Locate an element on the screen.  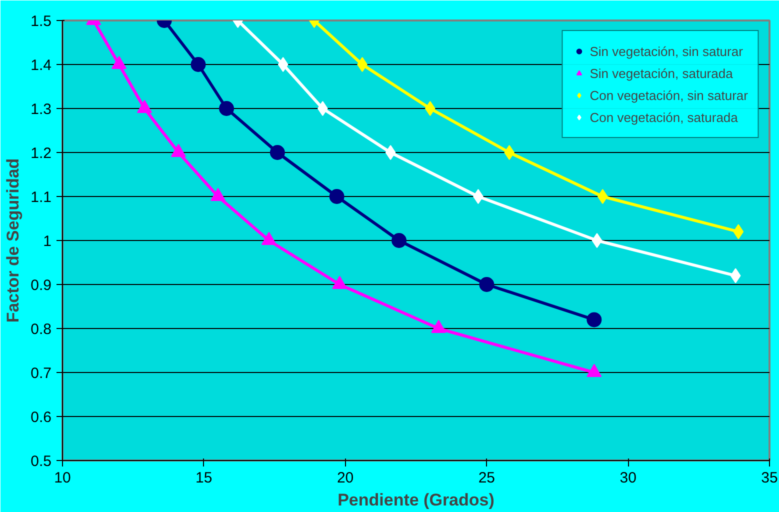
y-tick-label: 0.6 is located at coordinates (41, 417).